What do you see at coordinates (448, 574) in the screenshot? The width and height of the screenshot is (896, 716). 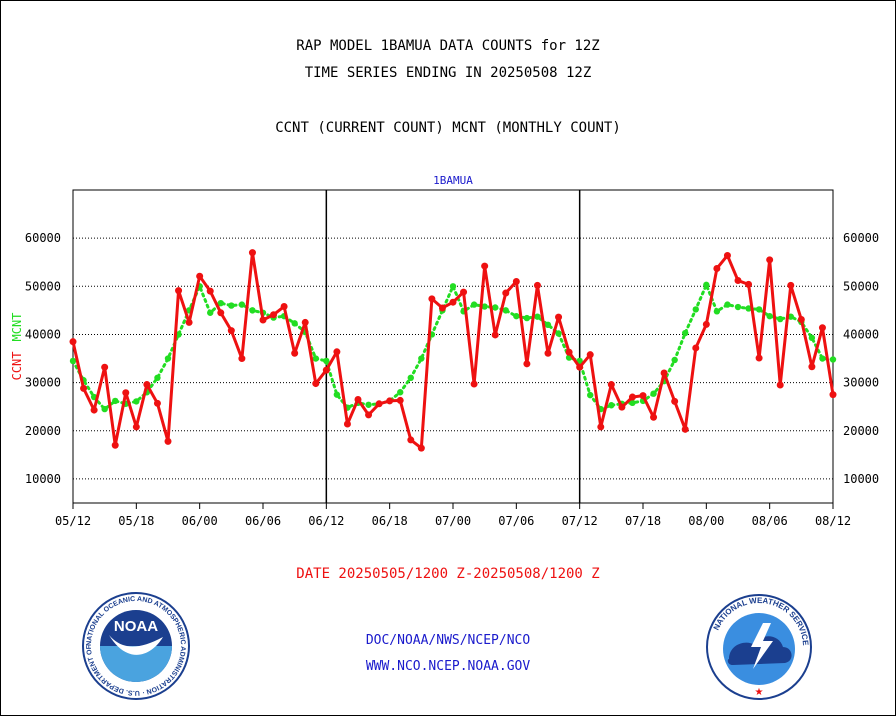 I see `date-range-label: DATE 20250505/1200 Z-20250508/1200 Z` at bounding box center [448, 574].